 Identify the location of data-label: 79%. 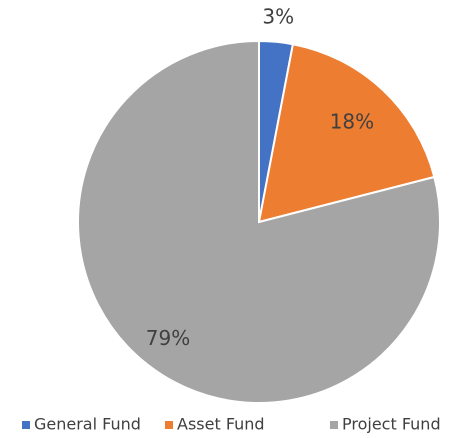
(168, 338).